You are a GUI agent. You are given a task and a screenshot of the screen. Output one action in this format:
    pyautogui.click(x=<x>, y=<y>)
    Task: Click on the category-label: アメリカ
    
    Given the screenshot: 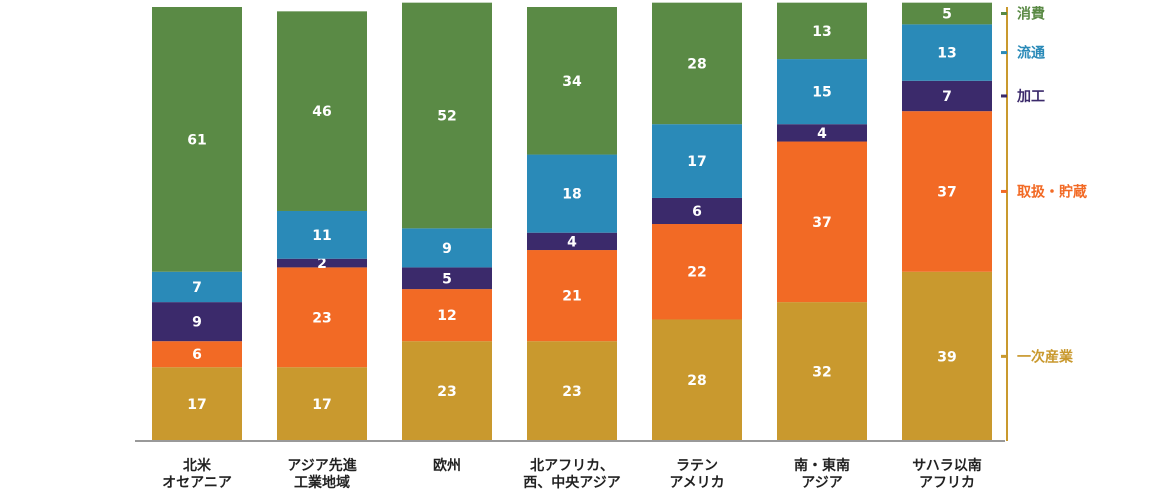 What is the action you would take?
    pyautogui.click(x=696, y=483)
    